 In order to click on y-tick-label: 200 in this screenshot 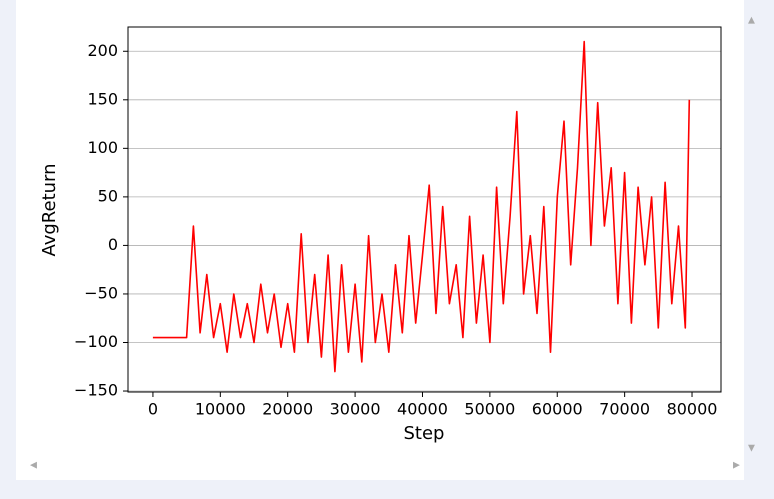, I will do `click(102, 50)`.